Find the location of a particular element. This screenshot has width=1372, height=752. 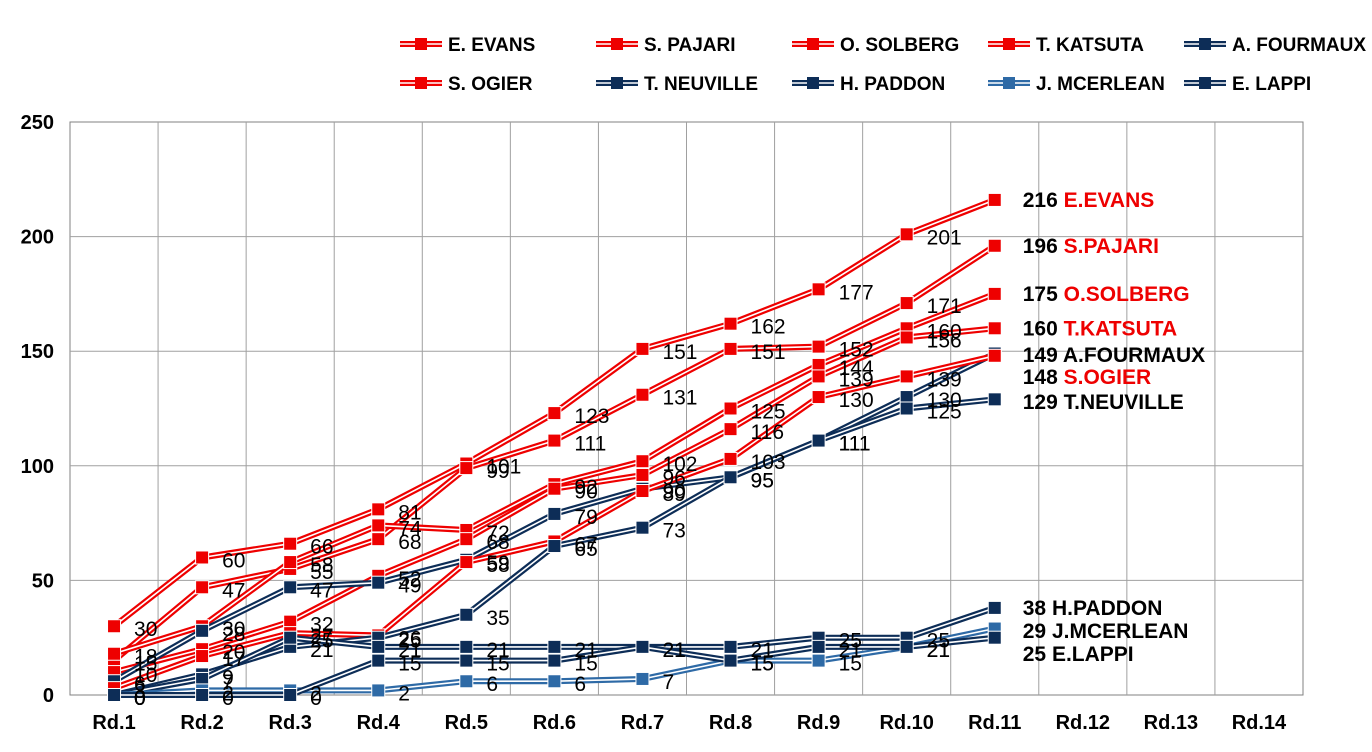

end-value: 216 is located at coordinates (1043, 200).